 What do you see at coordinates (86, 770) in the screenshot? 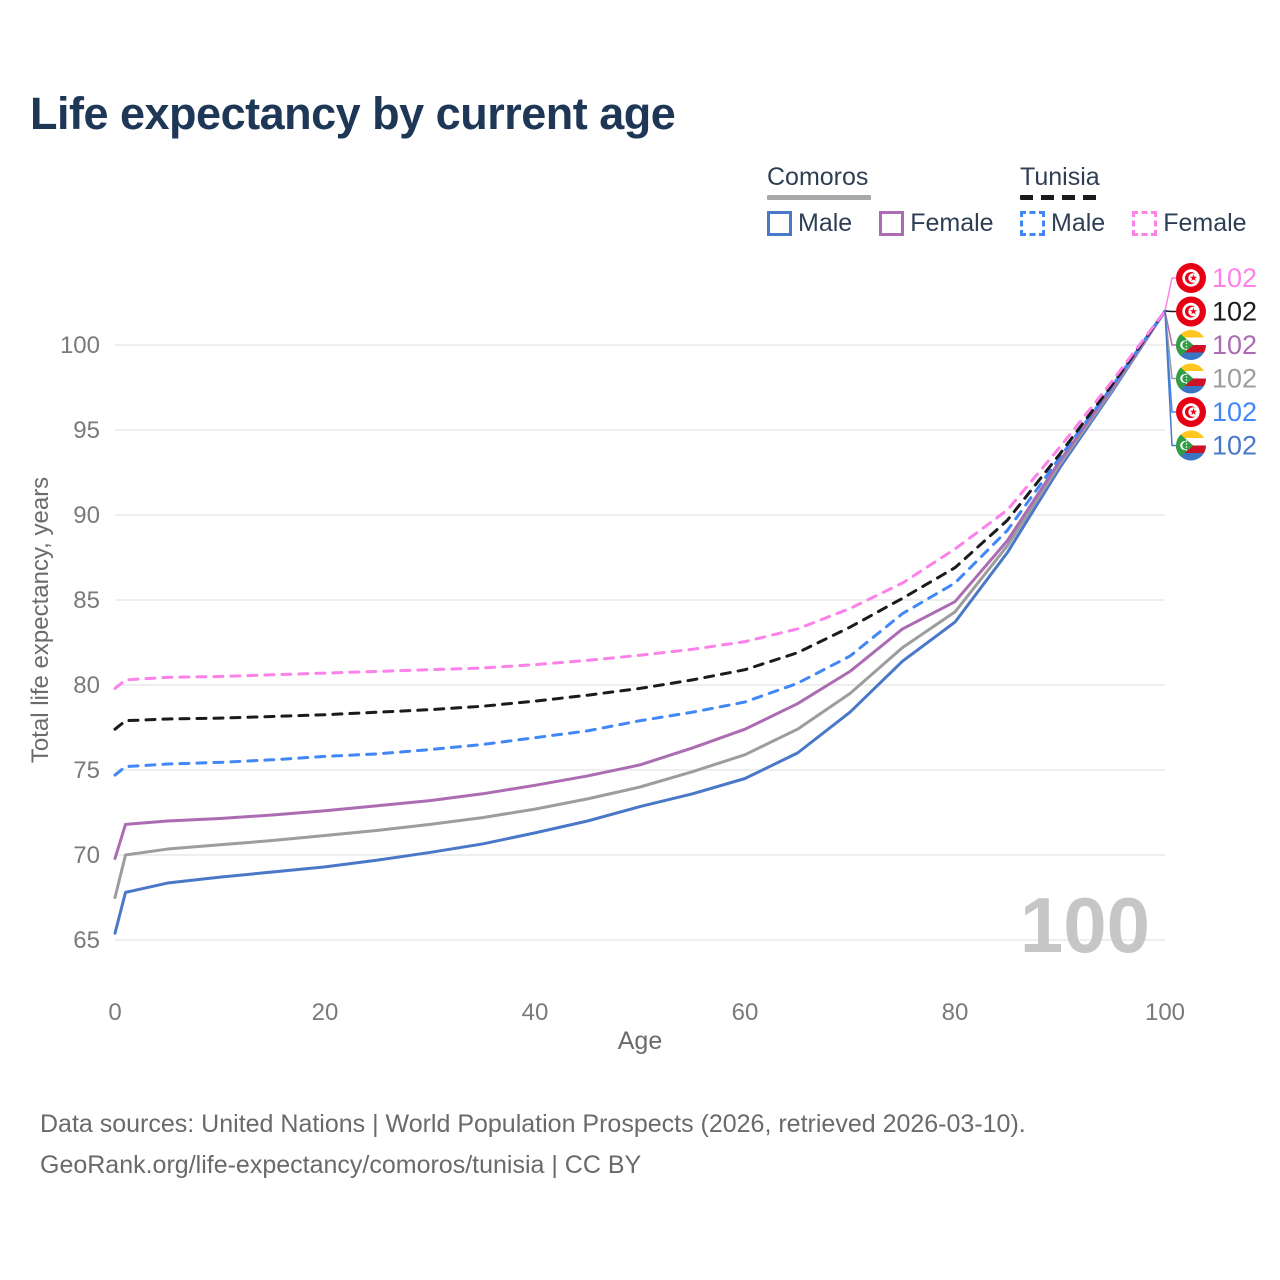
I see `y-tick-75: 75` at bounding box center [86, 770].